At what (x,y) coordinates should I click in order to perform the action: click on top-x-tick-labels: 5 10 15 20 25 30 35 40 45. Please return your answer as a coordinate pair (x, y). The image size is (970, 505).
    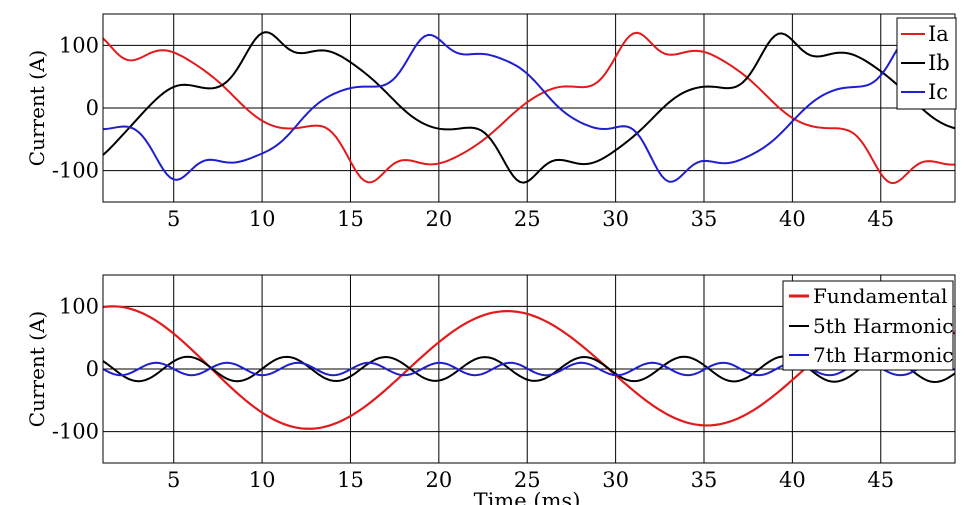
    Looking at the image, I should click on (530, 219).